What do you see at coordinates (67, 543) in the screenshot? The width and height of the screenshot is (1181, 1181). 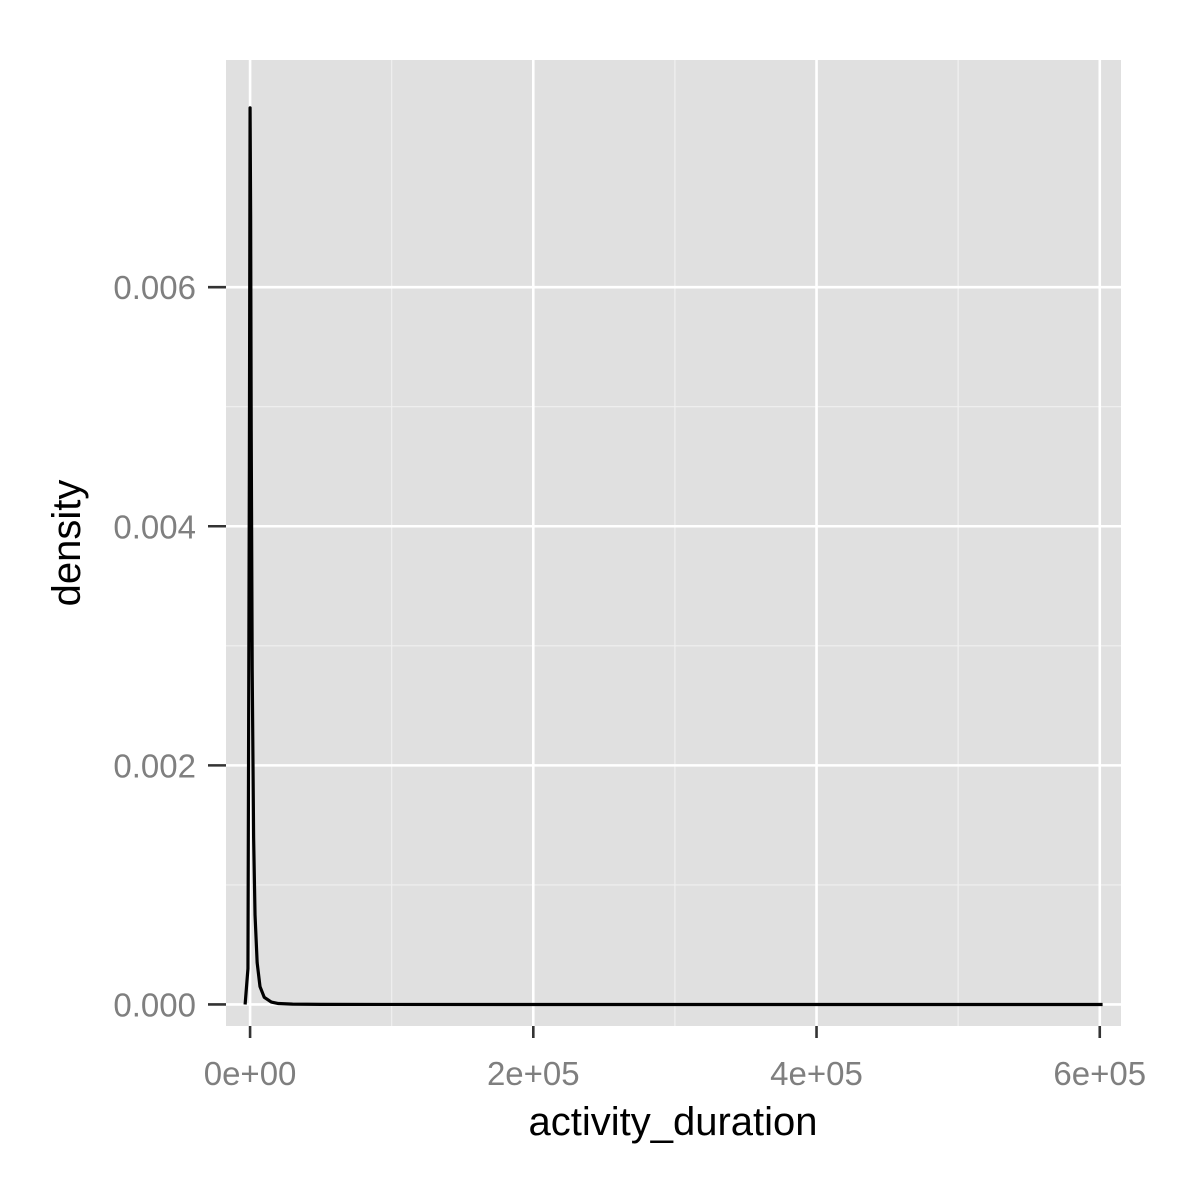 I see `y-axis-title: density` at bounding box center [67, 543].